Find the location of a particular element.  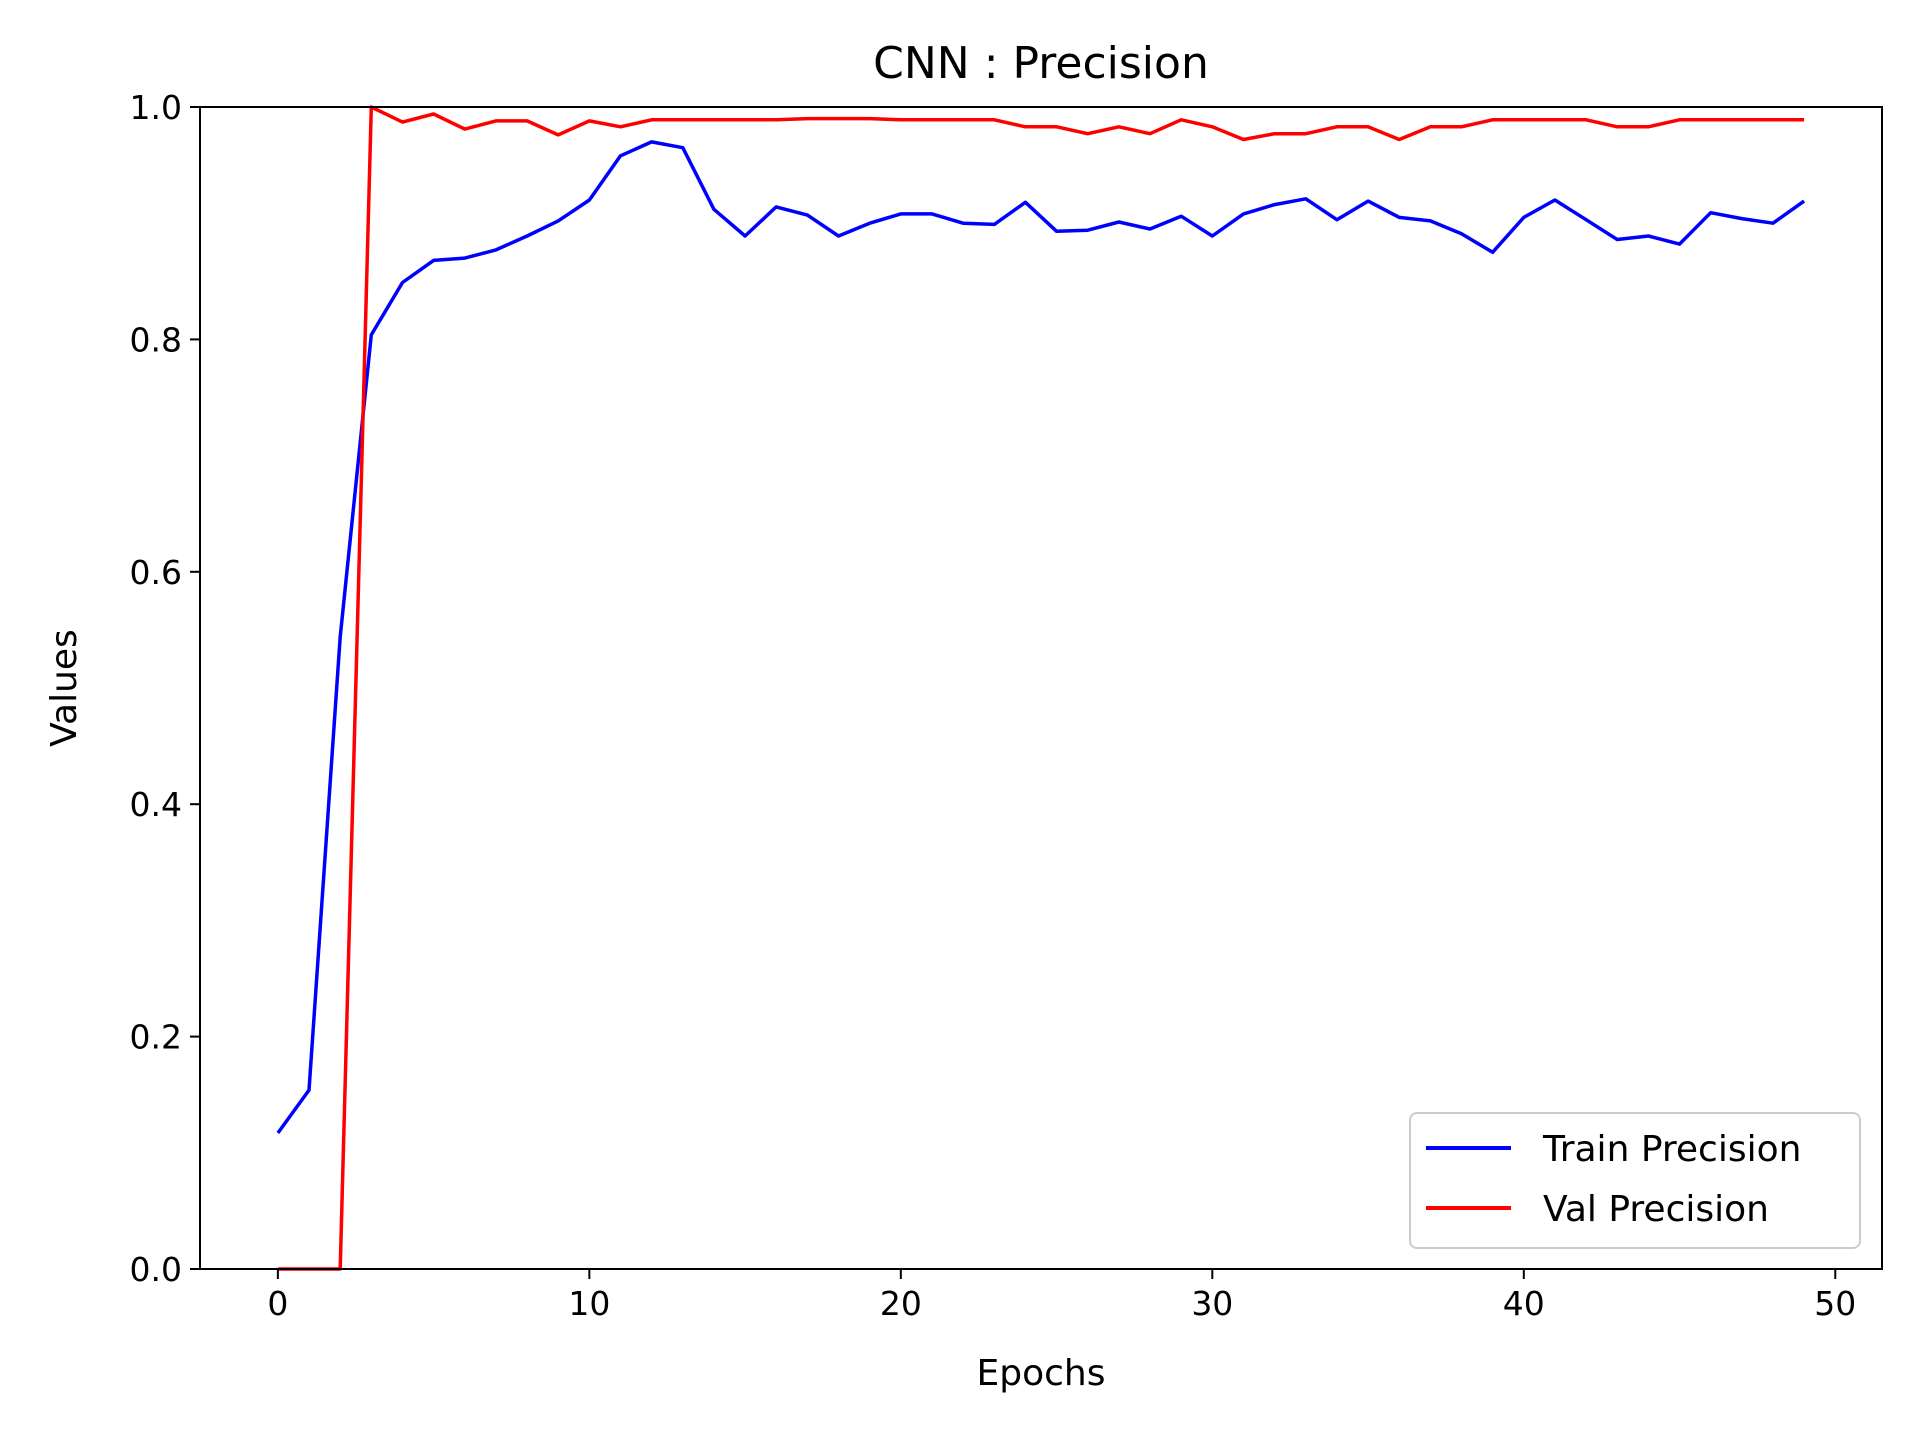

y-axis-label: Values is located at coordinates (64, 688).